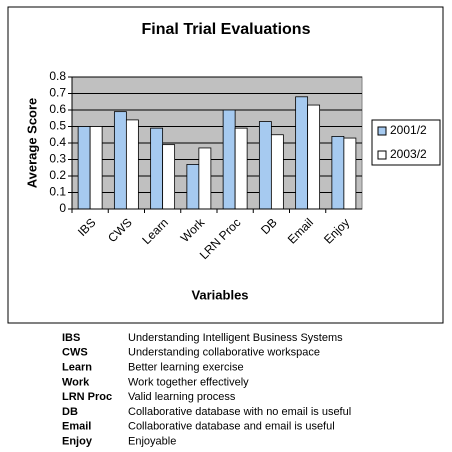 The image size is (452, 452). Describe the element at coordinates (219, 294) in the screenshot. I see `x-axis-title: Variables` at that location.